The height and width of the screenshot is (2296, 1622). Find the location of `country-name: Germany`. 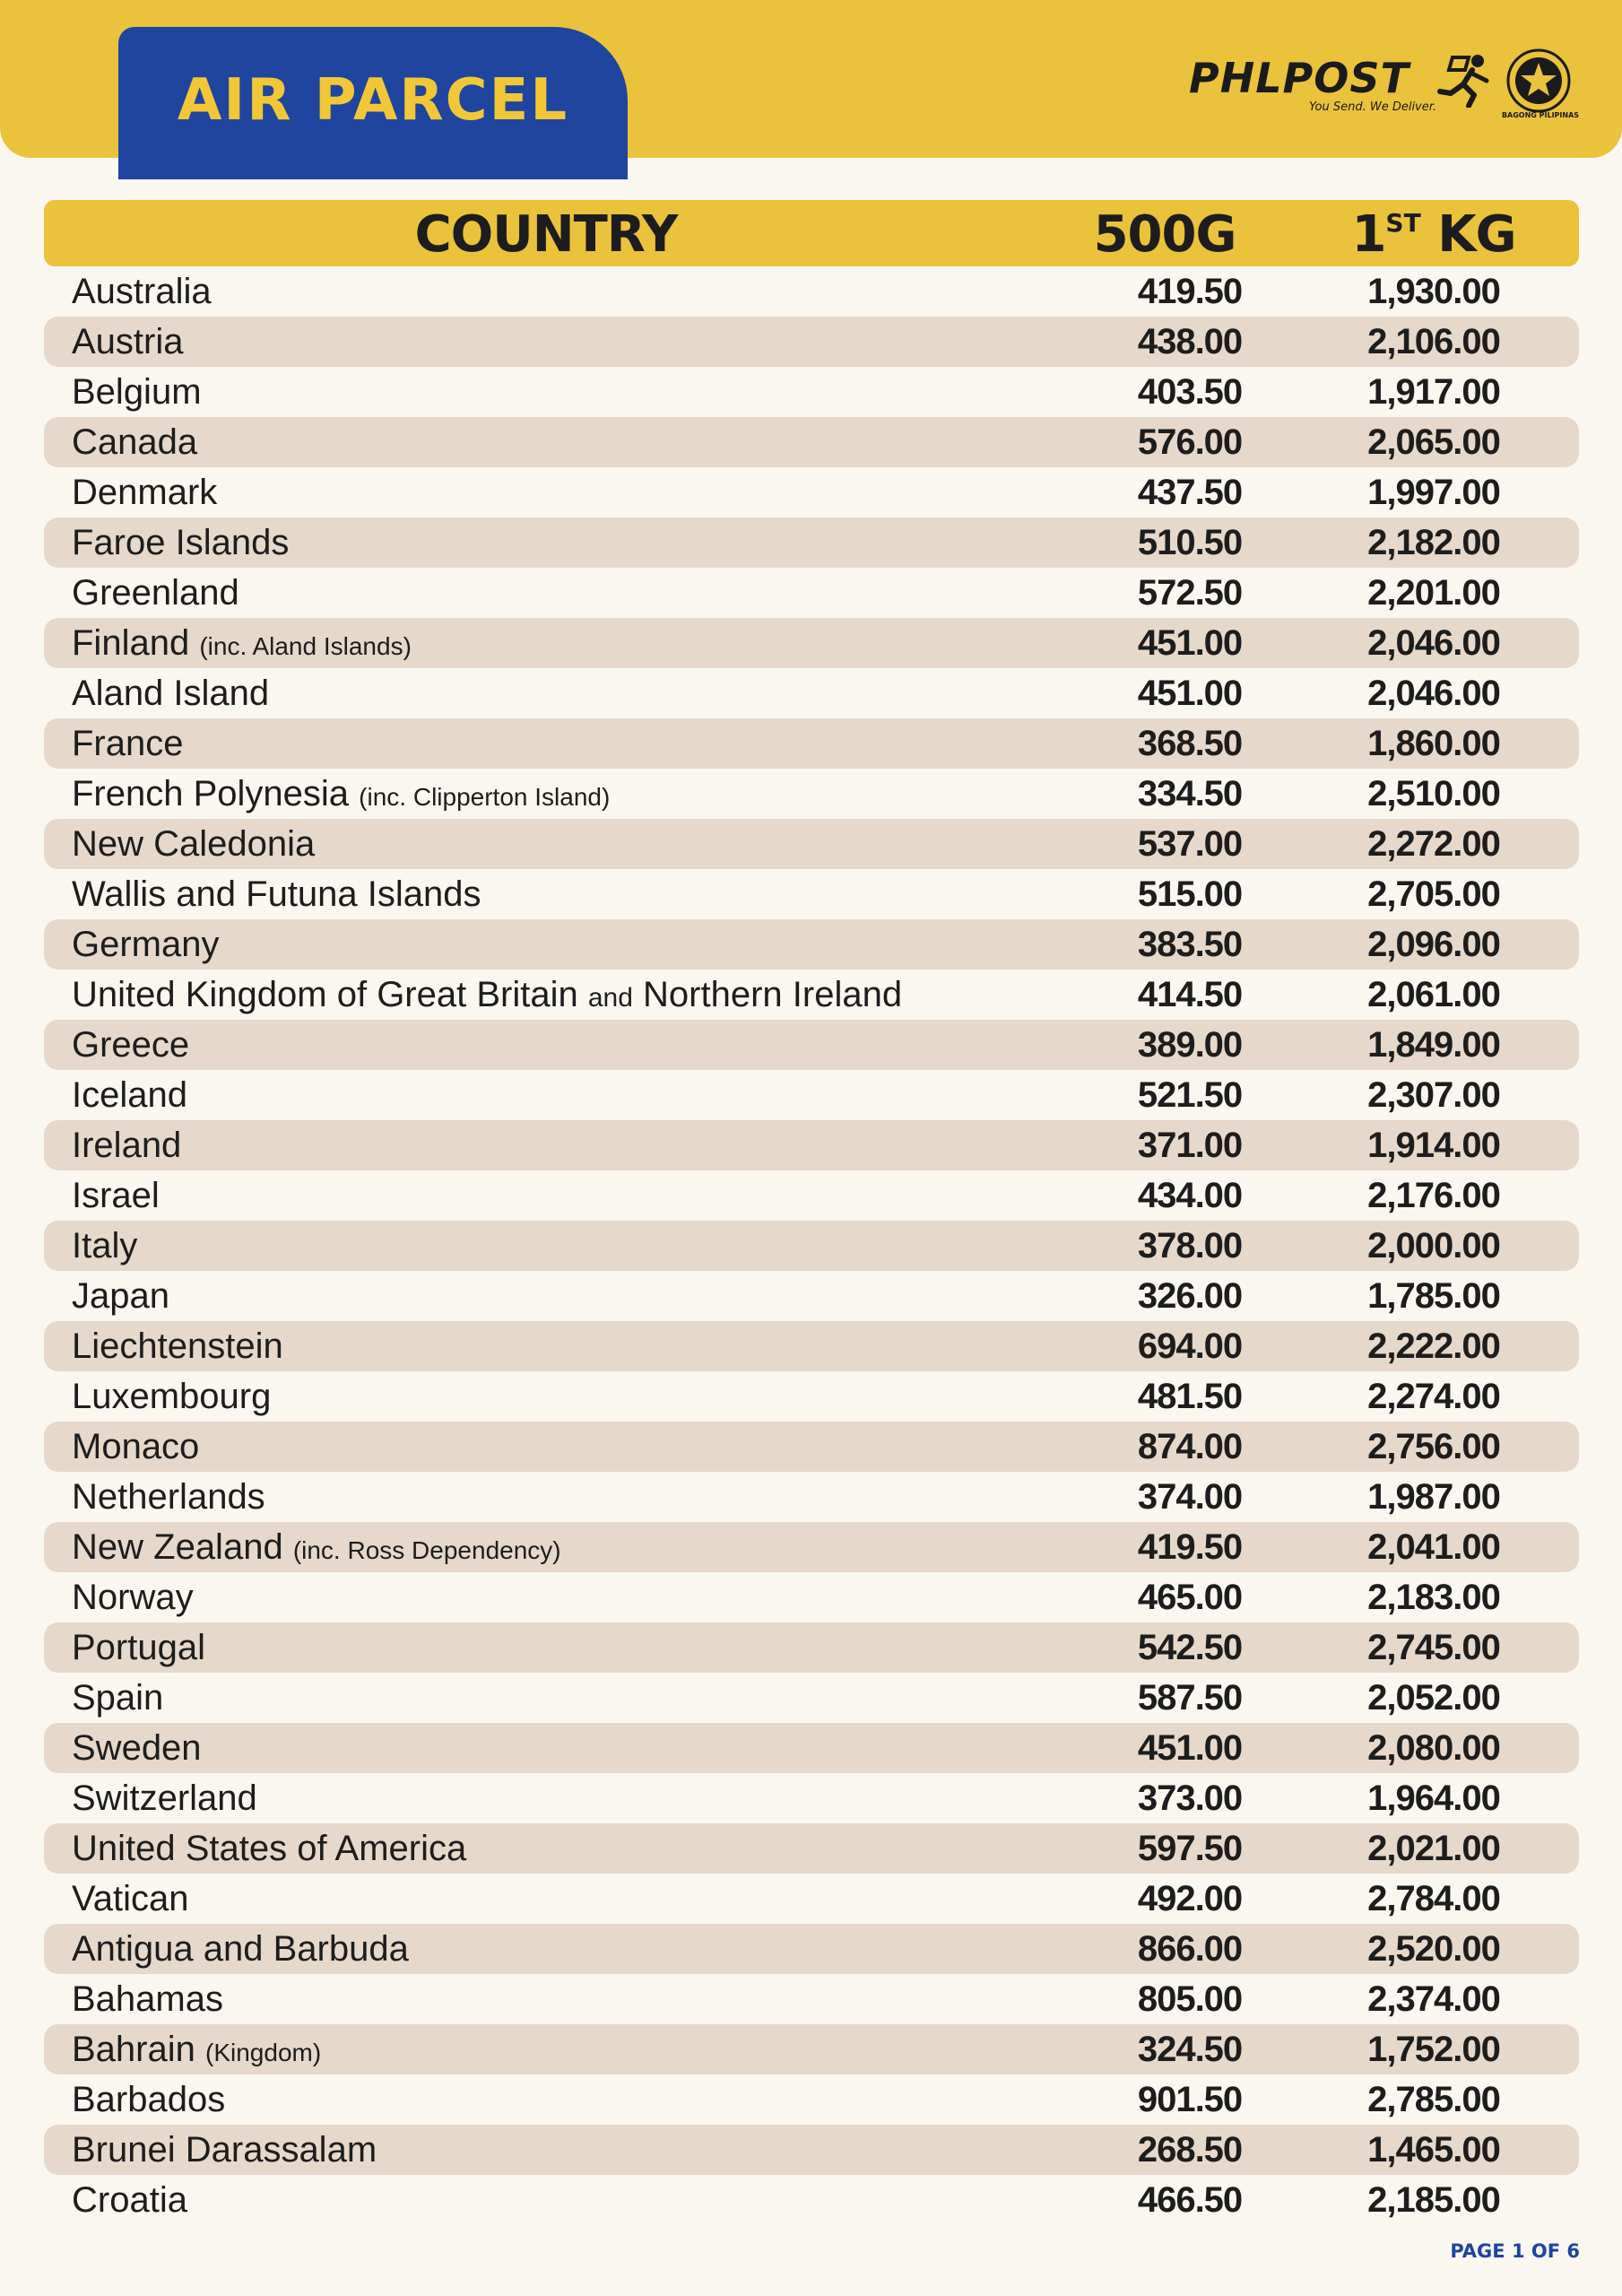

country-name: Germany is located at coordinates (146, 944).